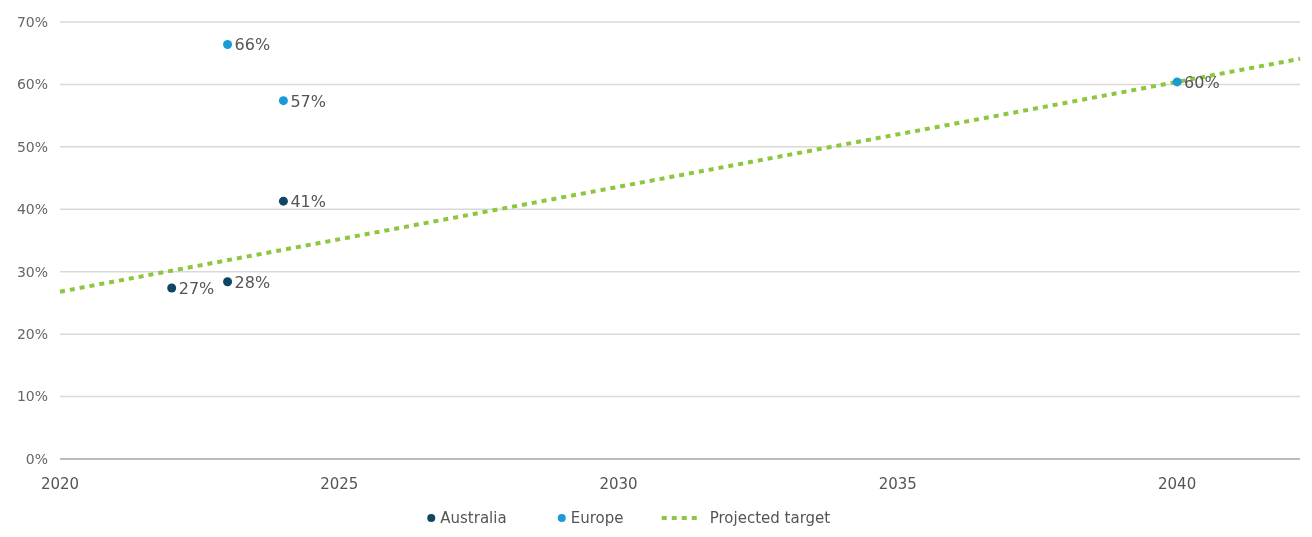 The image size is (1312, 537). What do you see at coordinates (32, 146) in the screenshot?
I see `y-tick-label: 50%` at bounding box center [32, 146].